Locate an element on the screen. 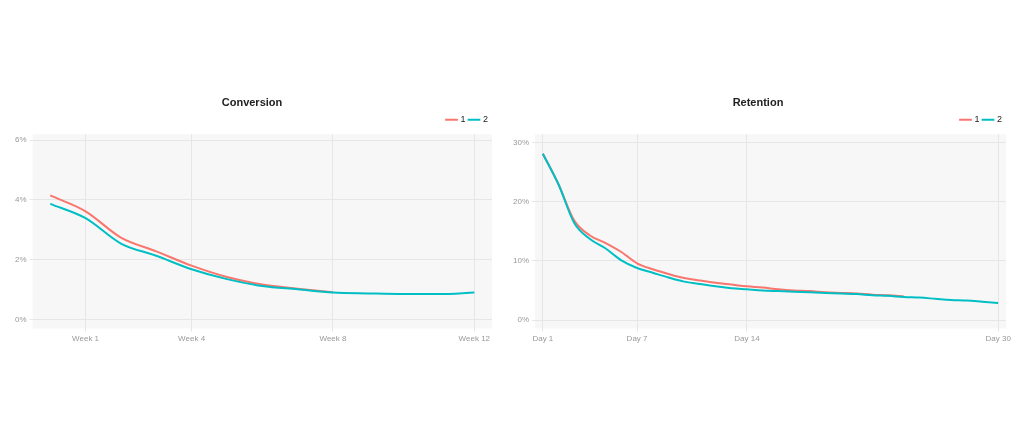 This screenshot has width=1024, height=438. x-tick-label: Week 12 is located at coordinates (474, 339).